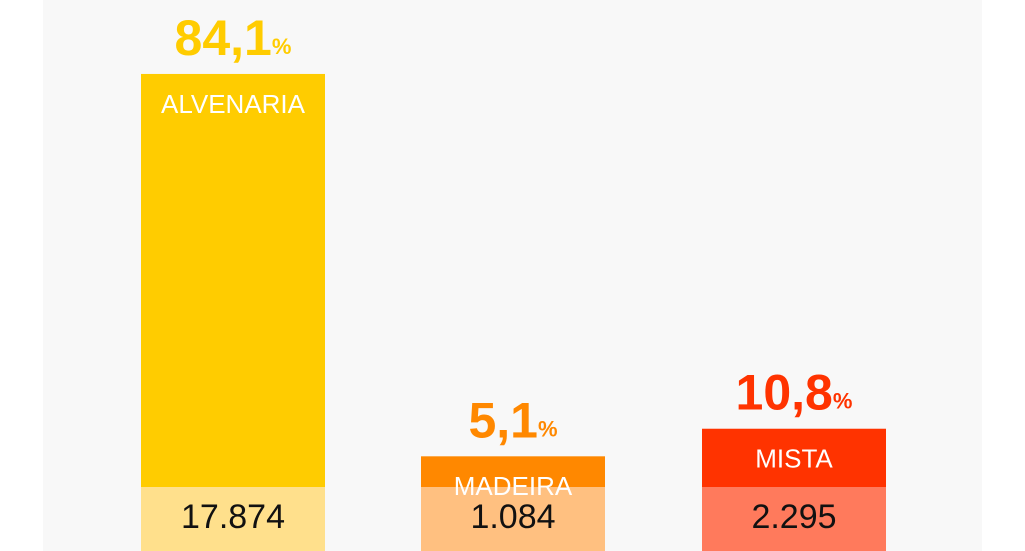 This screenshot has height=551, width=1025. I want to click on value-label: 84,1%, so click(233, 38).